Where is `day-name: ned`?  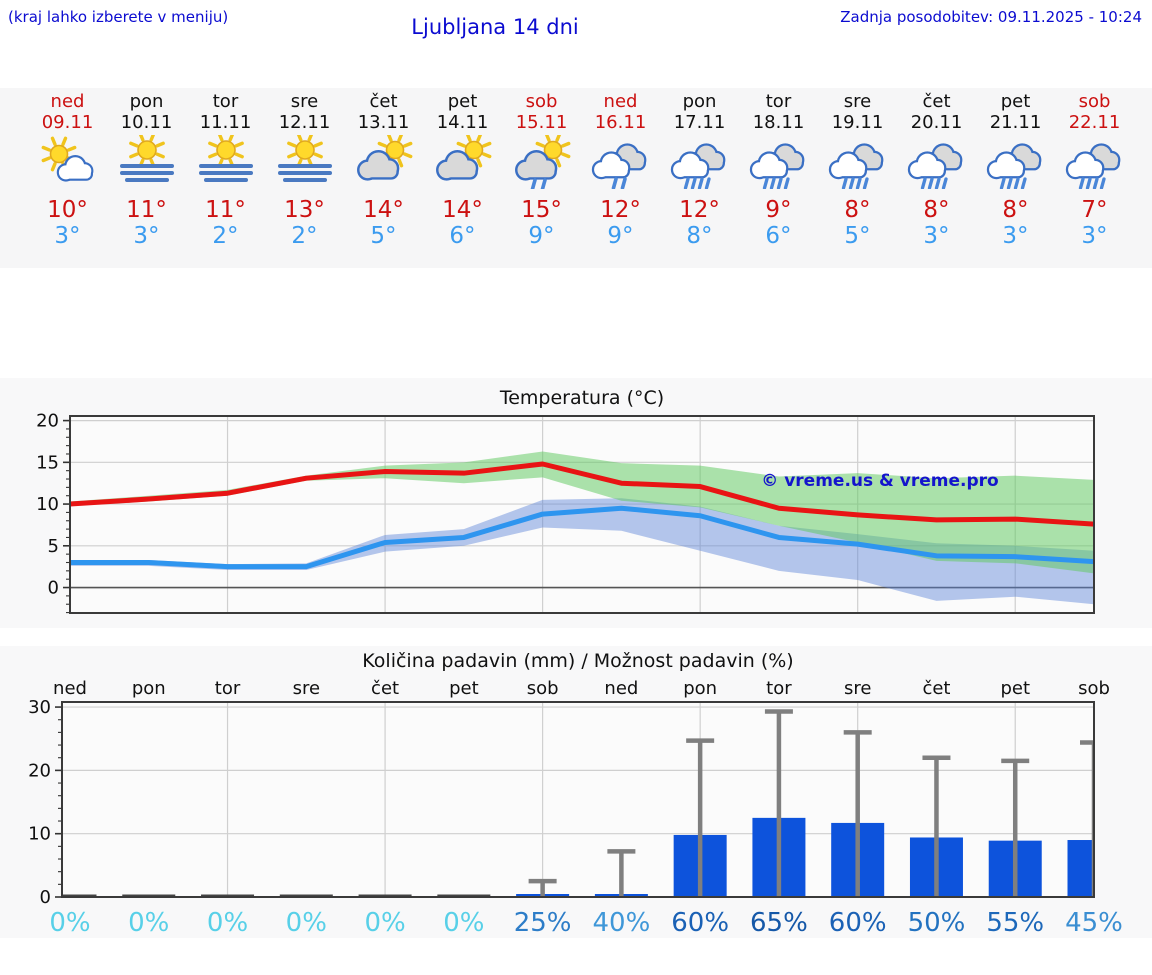 day-name: ned is located at coordinates (67, 101).